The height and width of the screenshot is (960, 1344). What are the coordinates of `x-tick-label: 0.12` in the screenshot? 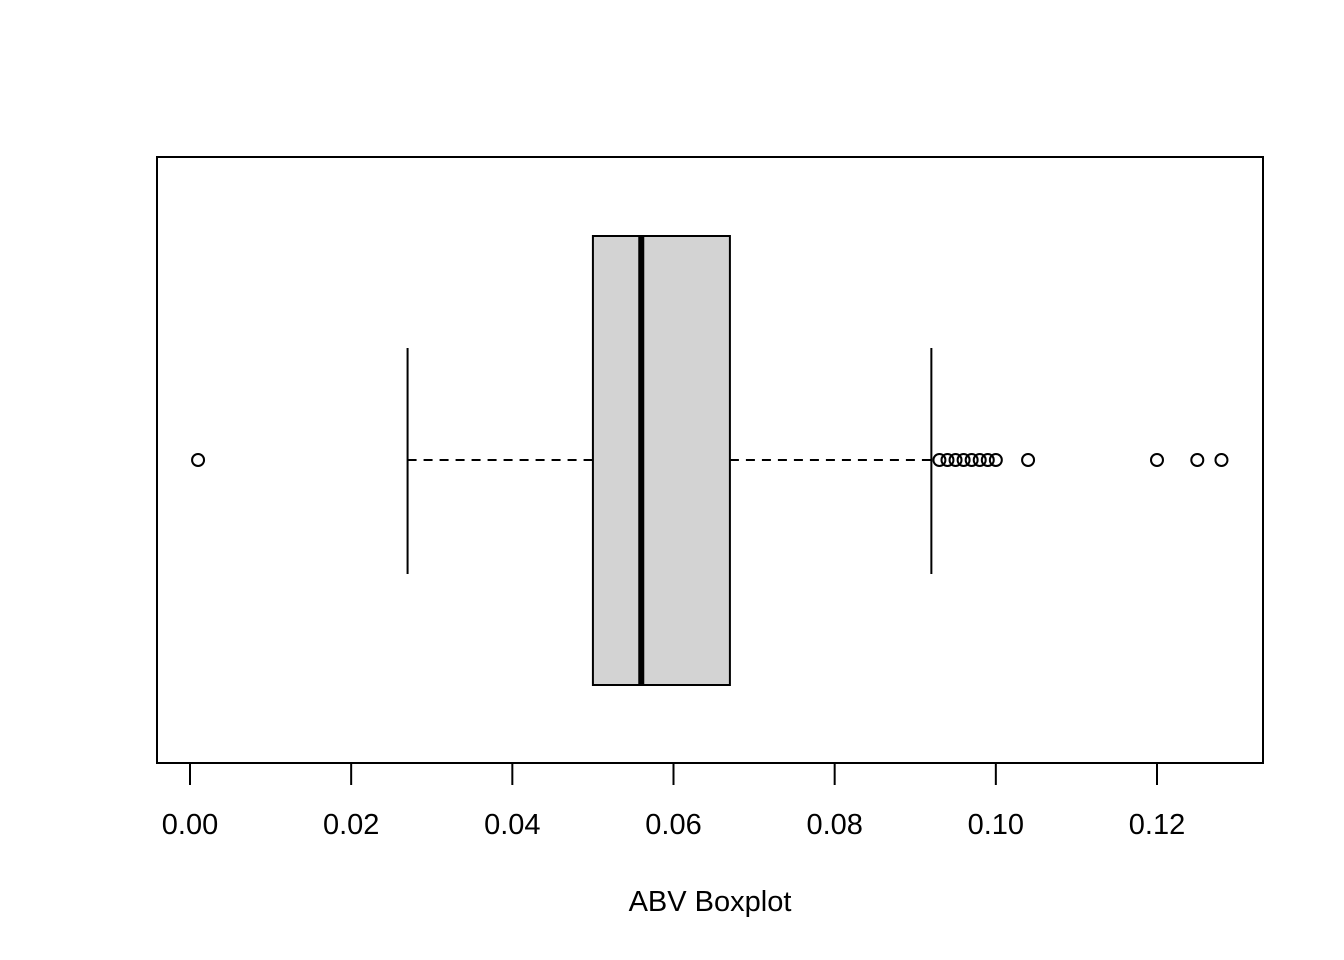 It's located at (1157, 825).